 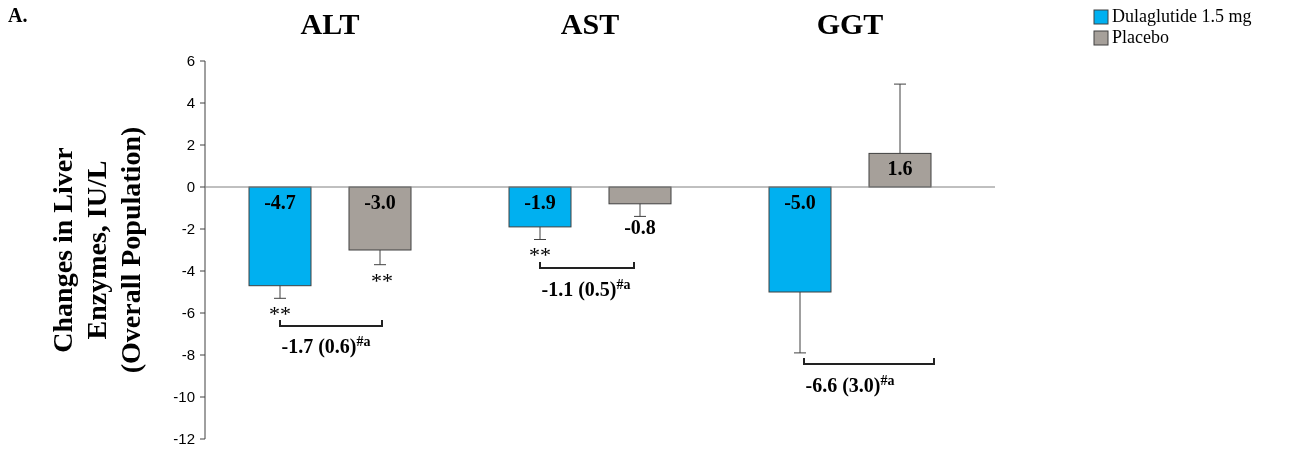 What do you see at coordinates (380, 202) in the screenshot?
I see `data-label: -3.0` at bounding box center [380, 202].